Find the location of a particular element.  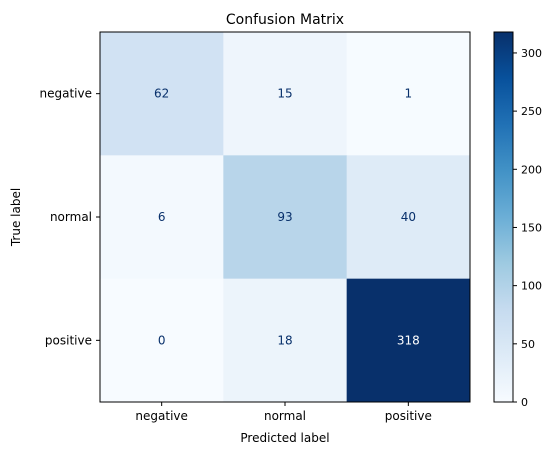

colorbar is located at coordinates (503, 217).